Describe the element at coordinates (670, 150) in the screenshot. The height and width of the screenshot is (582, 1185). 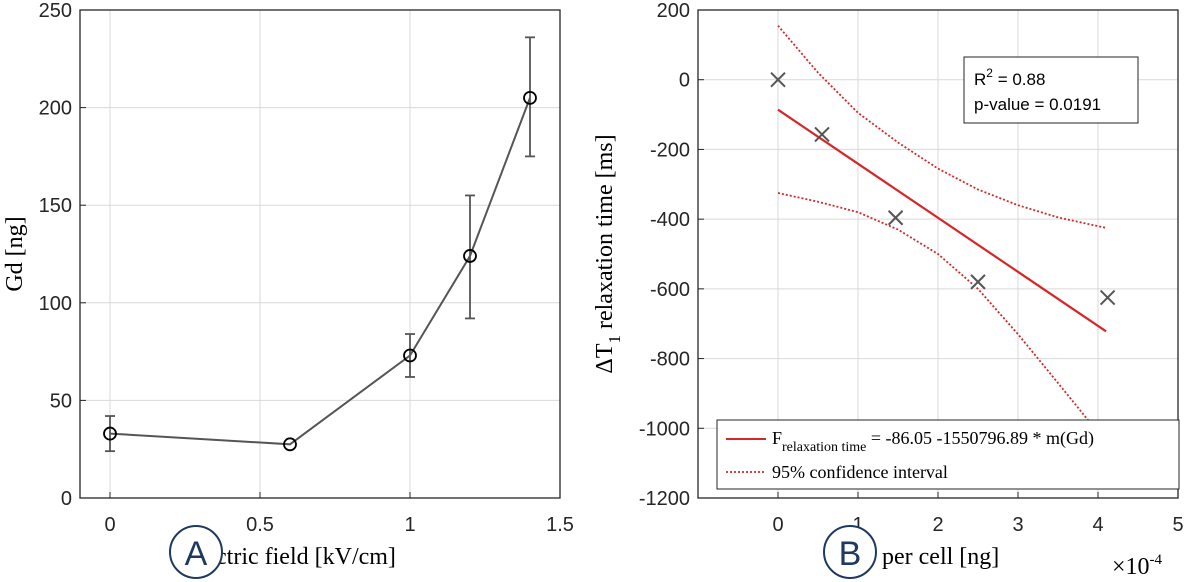
I see `panel-b-ytick-label: -200` at that location.